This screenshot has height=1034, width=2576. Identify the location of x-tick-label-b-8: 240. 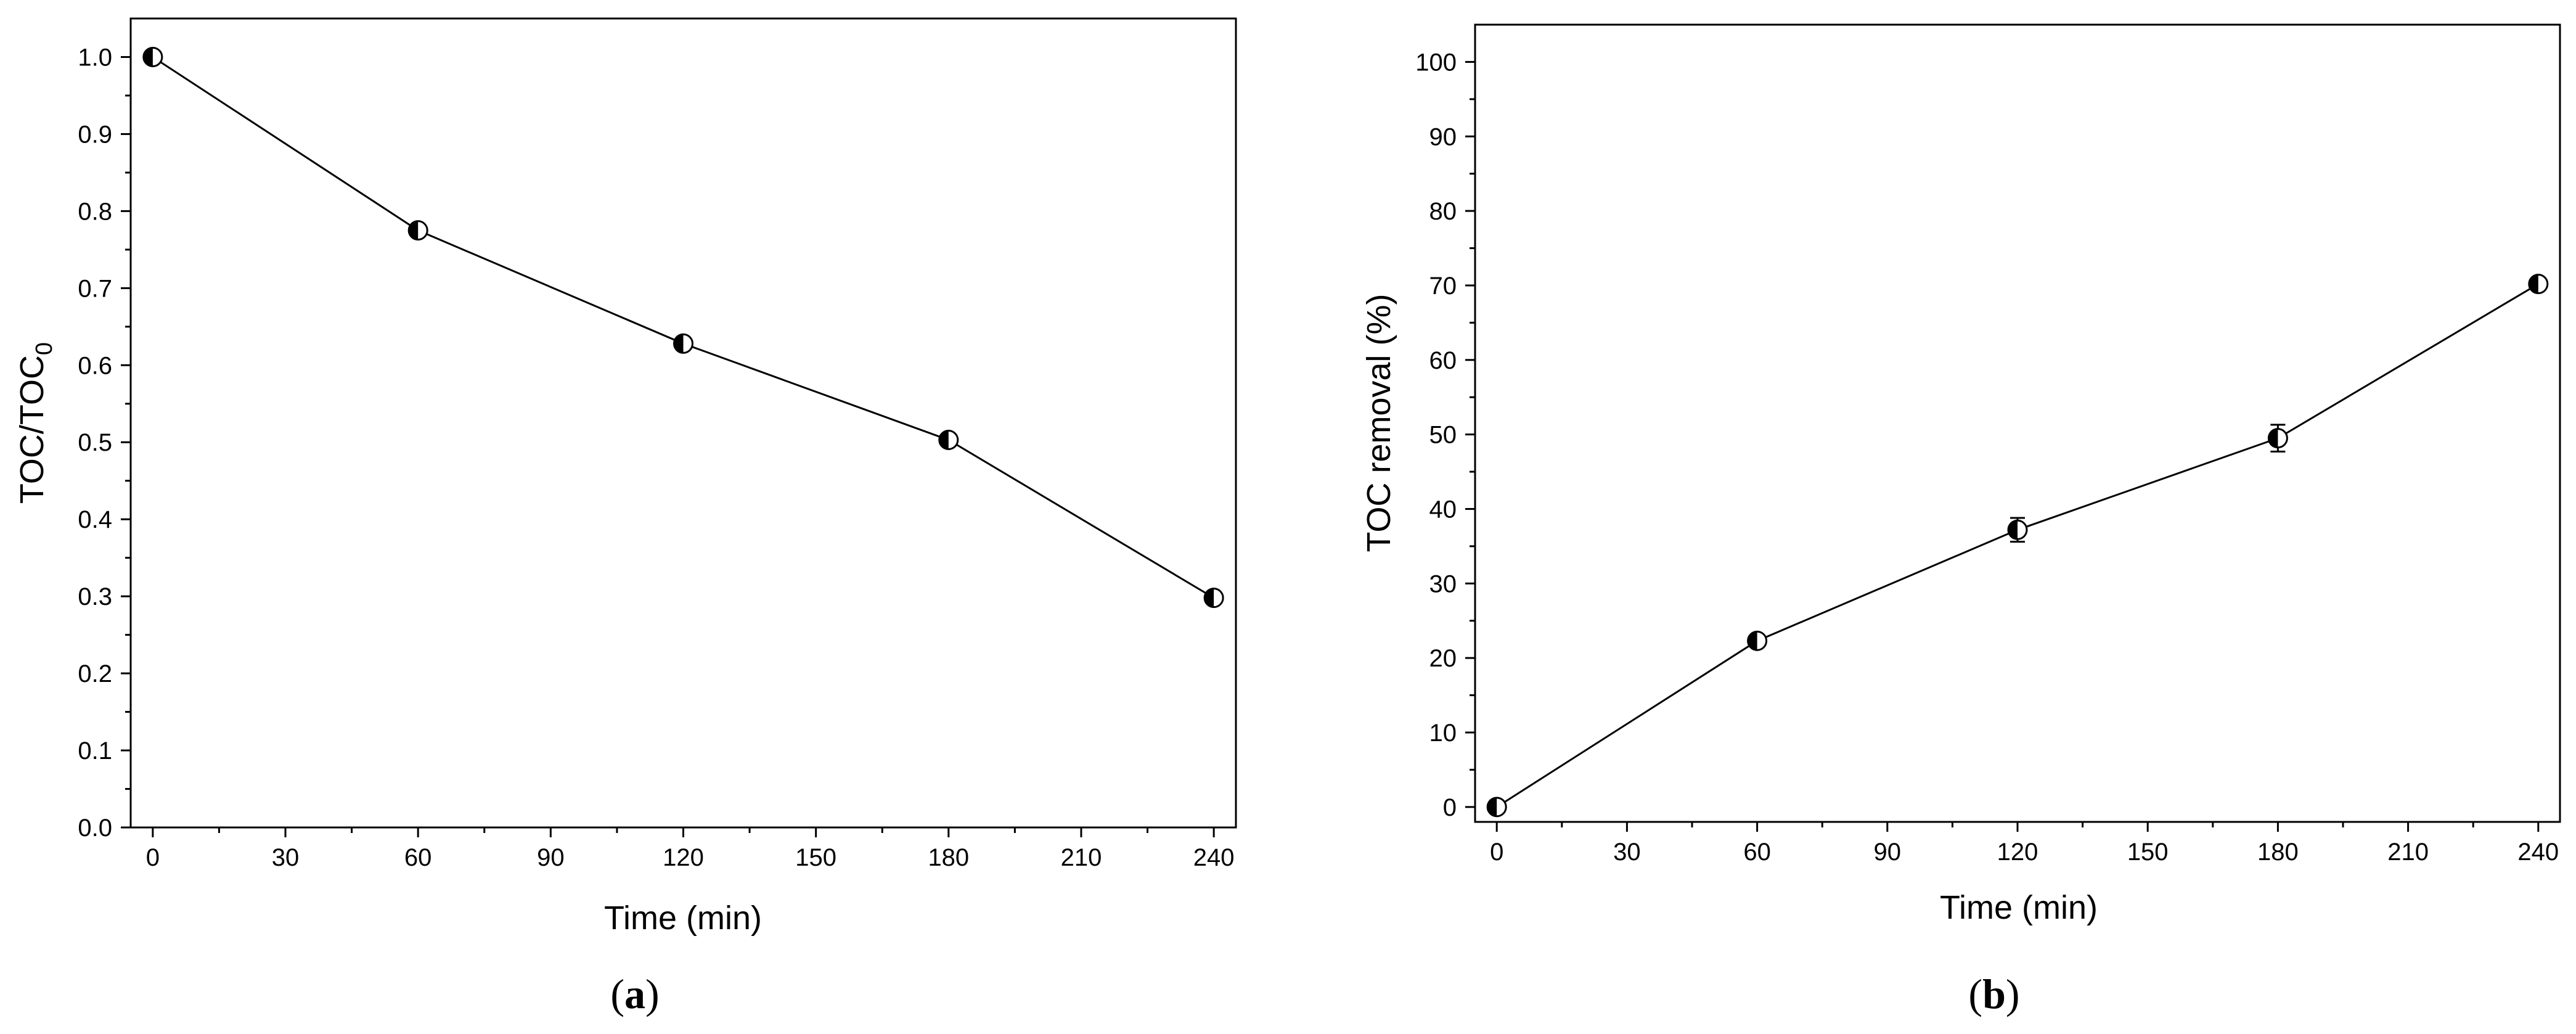
(2538, 852).